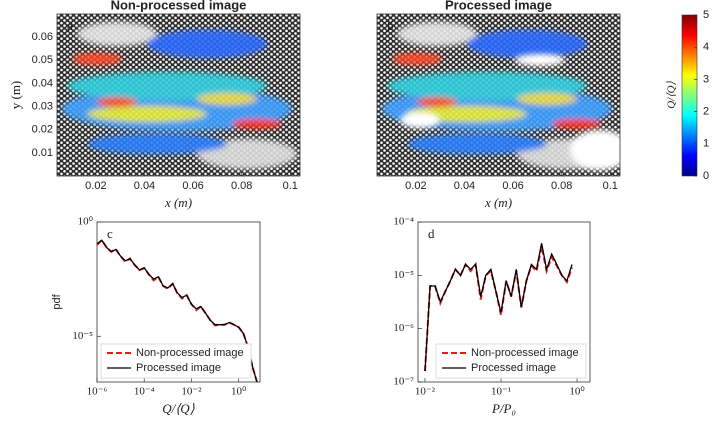  Describe the element at coordinates (503, 408) in the screenshot. I see `x-axis-label: P/P₀` at that location.